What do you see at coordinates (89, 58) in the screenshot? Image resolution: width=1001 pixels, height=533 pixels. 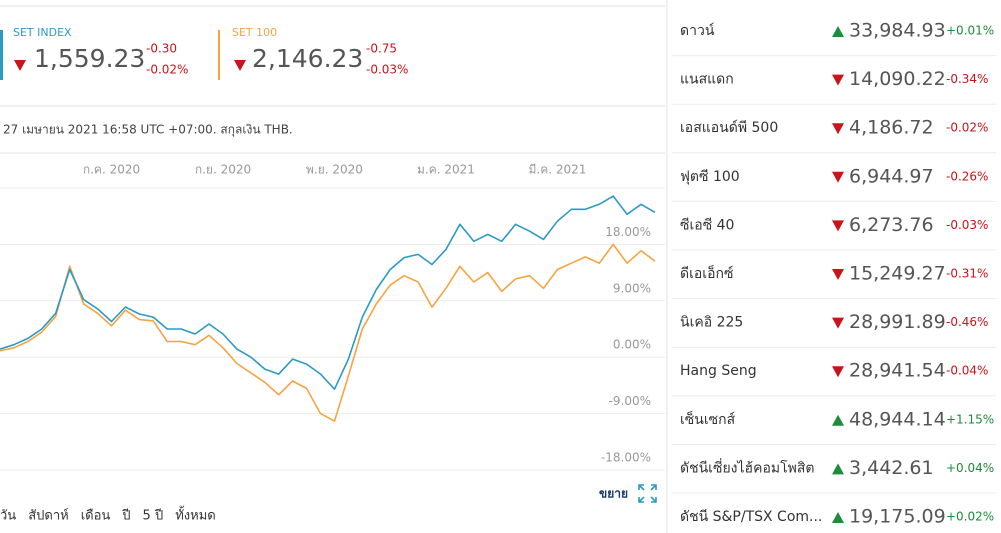 I see `quote-value: 1,559.23` at bounding box center [89, 58].